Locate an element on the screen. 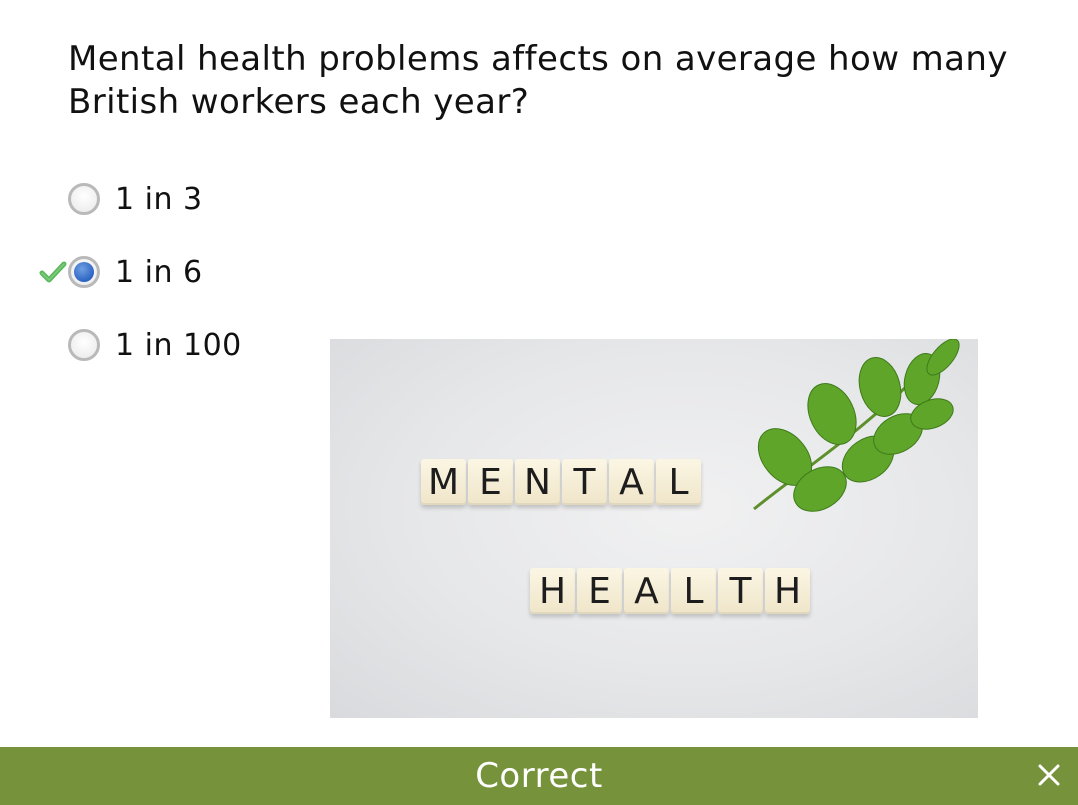  feedback-text: Correct is located at coordinates (539, 776).